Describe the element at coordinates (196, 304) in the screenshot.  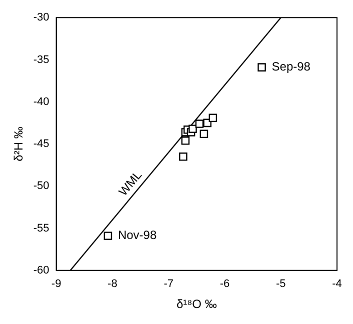
I see `x-axis-title: δ¹⁸O ‰` at that location.